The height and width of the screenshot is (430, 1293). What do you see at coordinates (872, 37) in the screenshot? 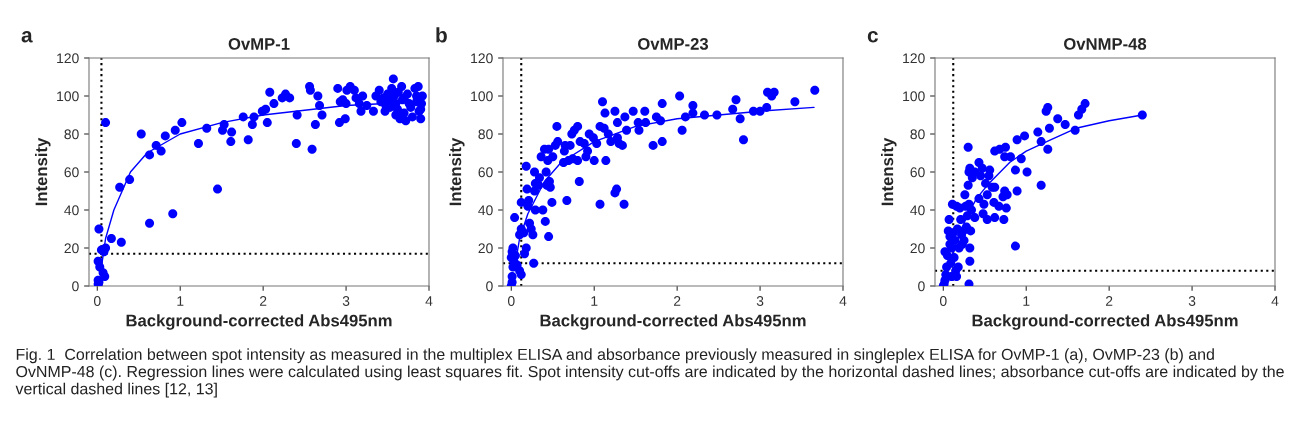
I see `text: c` at bounding box center [872, 37].